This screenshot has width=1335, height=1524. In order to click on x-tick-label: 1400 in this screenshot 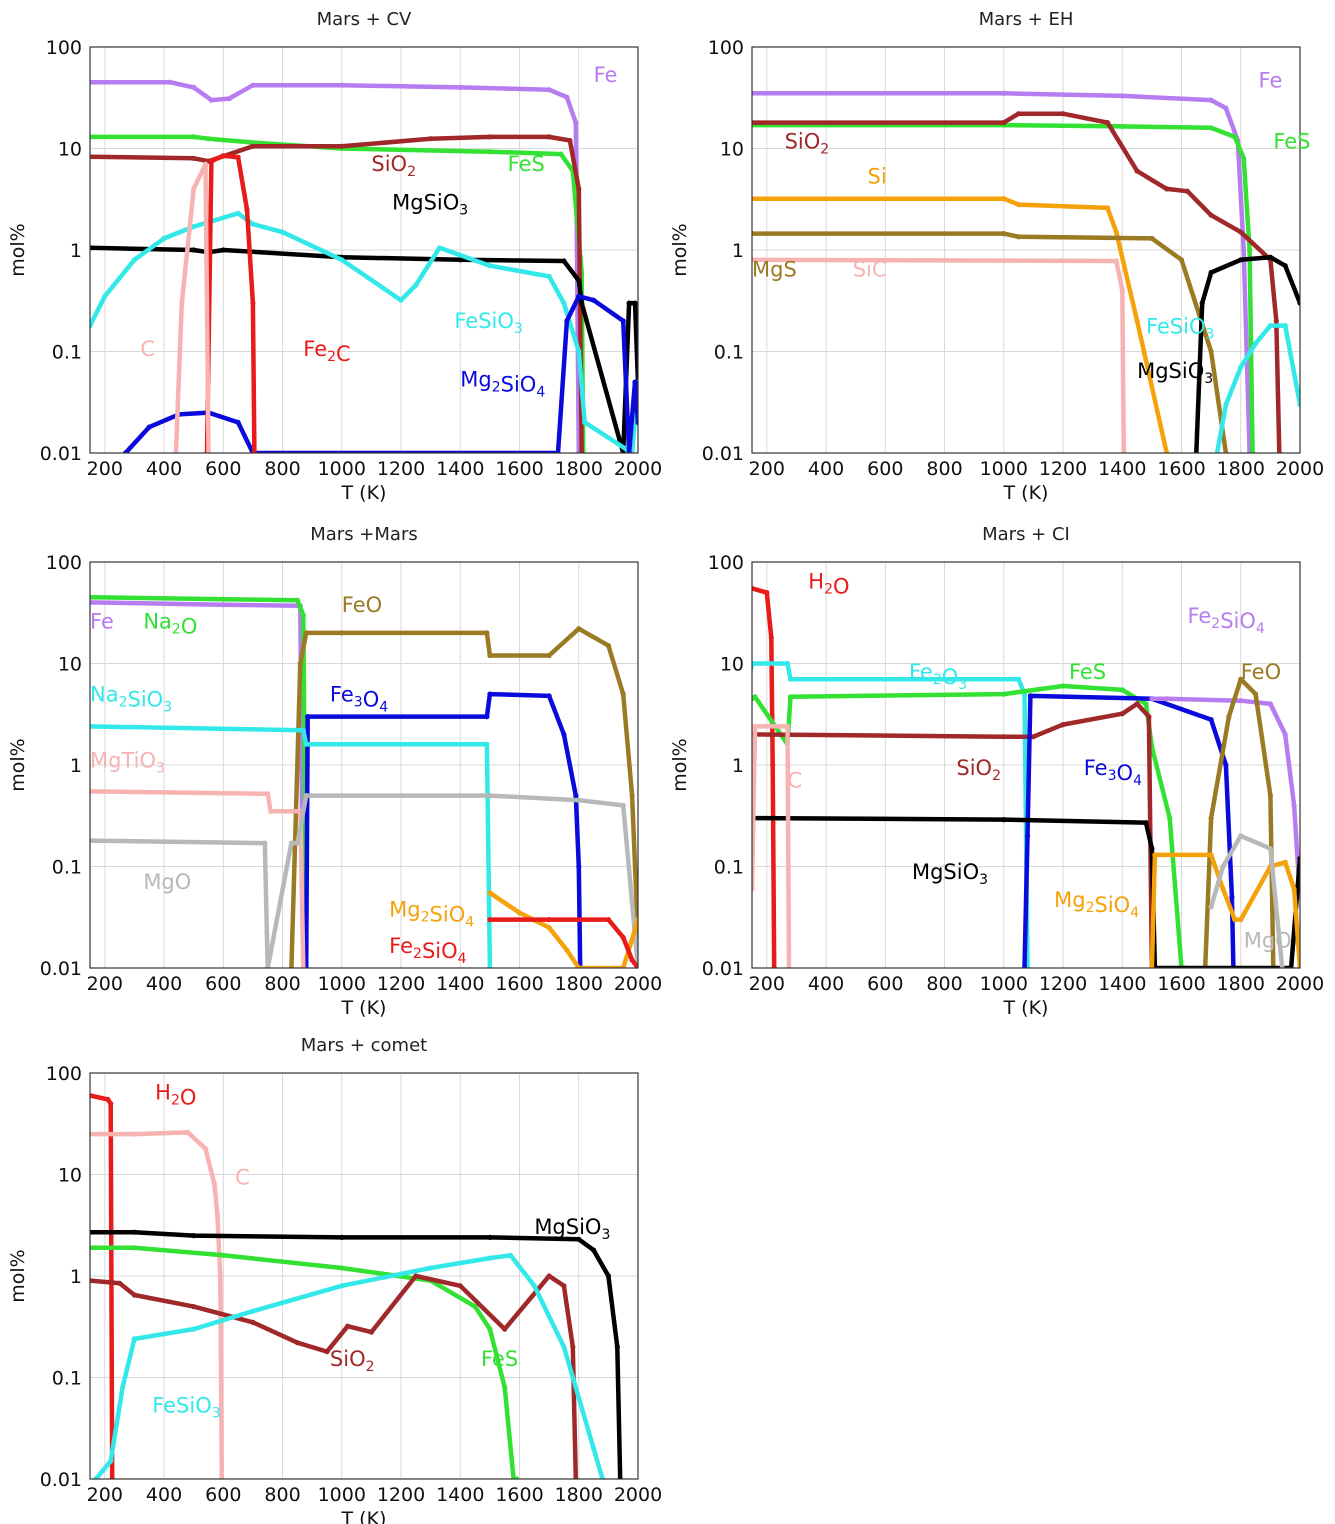, I will do `click(460, 984)`.